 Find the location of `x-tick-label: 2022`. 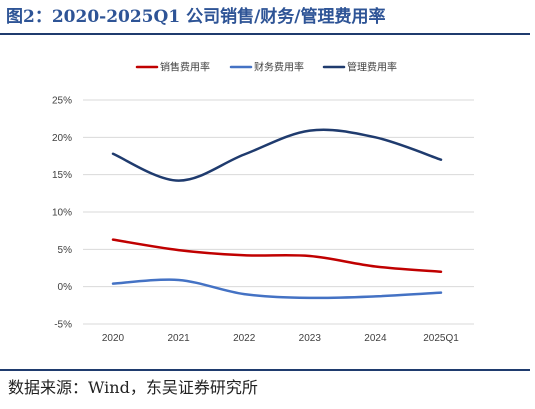

x-tick-label: 2022 is located at coordinates (244, 338).